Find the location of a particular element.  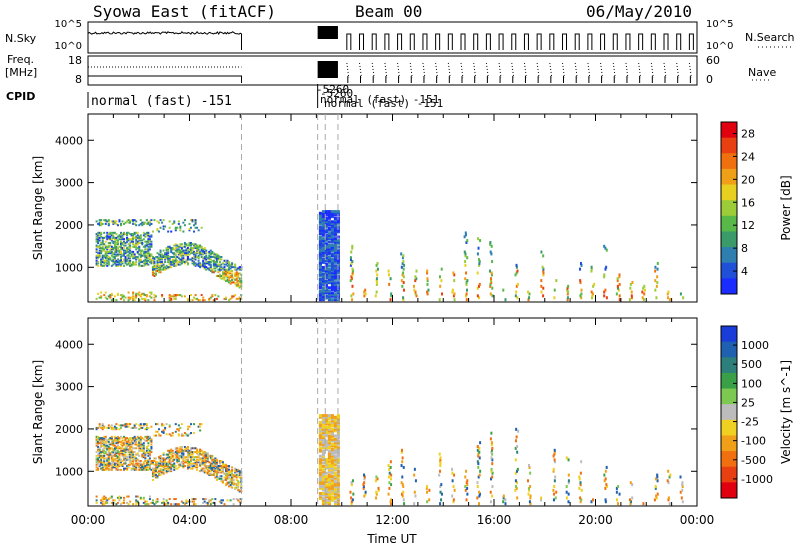

nsky-trace-pulse is located at coordinates (476, 41).